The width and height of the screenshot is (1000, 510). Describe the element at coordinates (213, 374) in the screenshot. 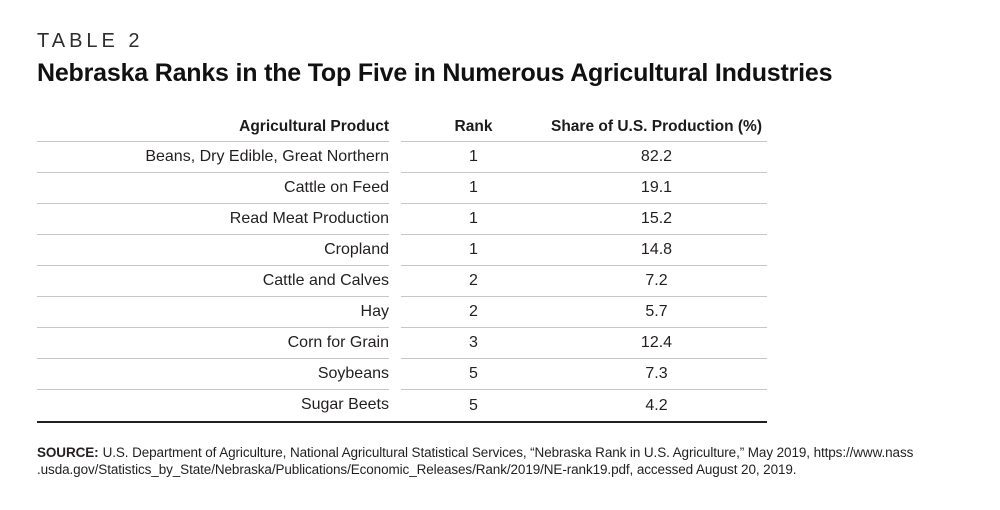

I see `cell-product: Soybeans` at that location.